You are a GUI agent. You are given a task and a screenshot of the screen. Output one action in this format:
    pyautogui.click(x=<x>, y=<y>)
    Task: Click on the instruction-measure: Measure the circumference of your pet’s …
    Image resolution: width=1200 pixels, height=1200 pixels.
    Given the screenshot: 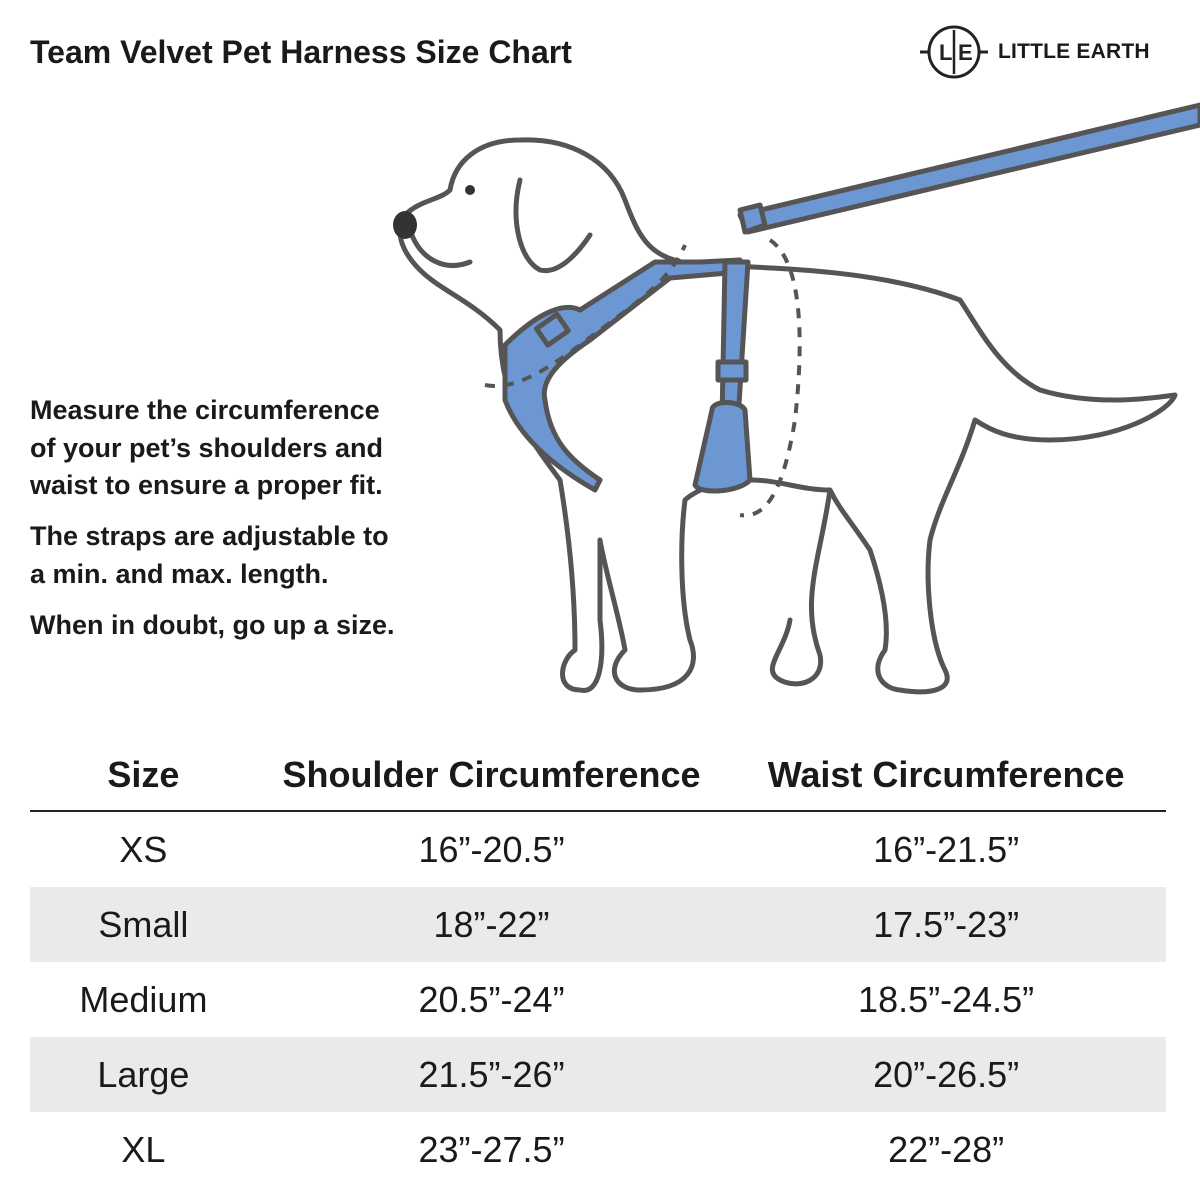 What is the action you would take?
    pyautogui.click(x=206, y=448)
    